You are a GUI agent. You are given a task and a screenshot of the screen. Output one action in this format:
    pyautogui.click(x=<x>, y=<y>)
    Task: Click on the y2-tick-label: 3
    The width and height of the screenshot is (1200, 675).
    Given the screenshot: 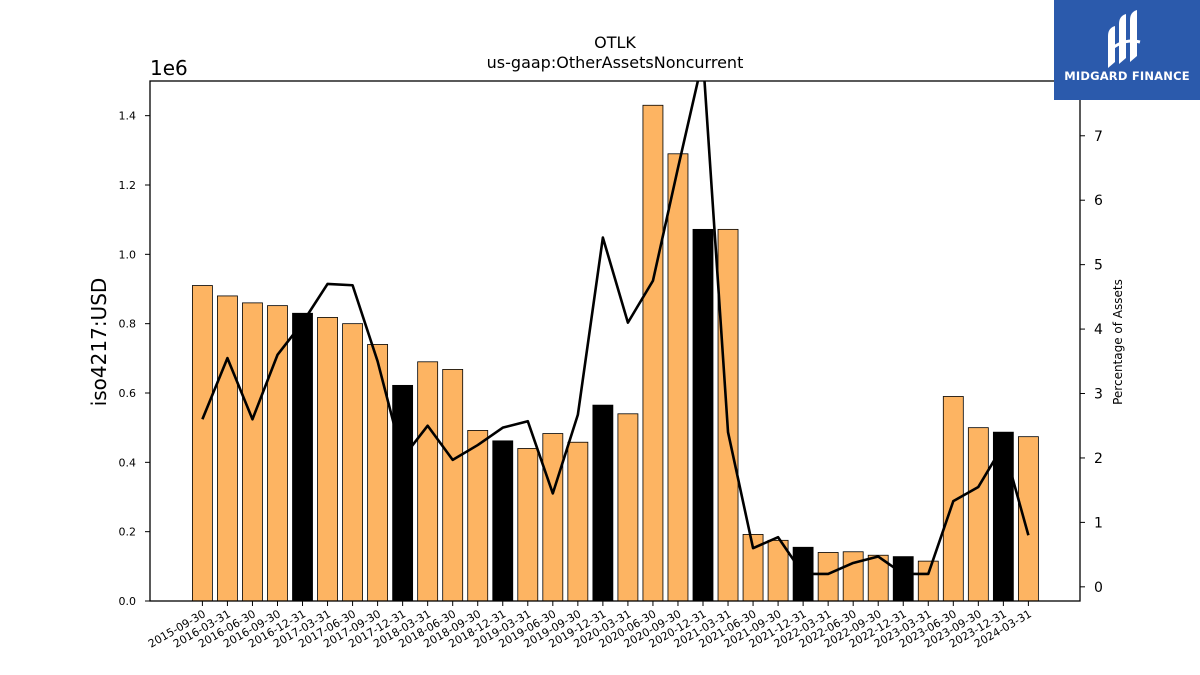 What is the action you would take?
    pyautogui.click(x=1098, y=395)
    